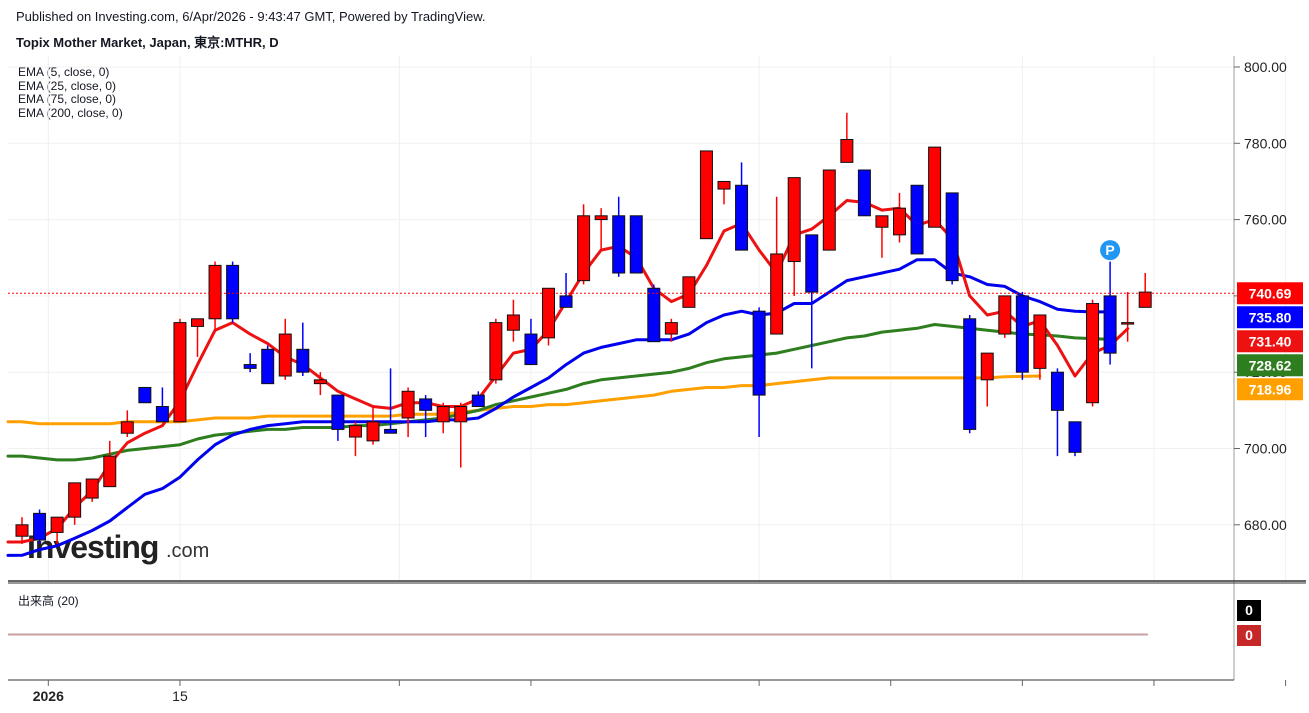 The width and height of the screenshot is (1309, 713). I want to click on y-tick-label: 680.00, so click(1265, 525).